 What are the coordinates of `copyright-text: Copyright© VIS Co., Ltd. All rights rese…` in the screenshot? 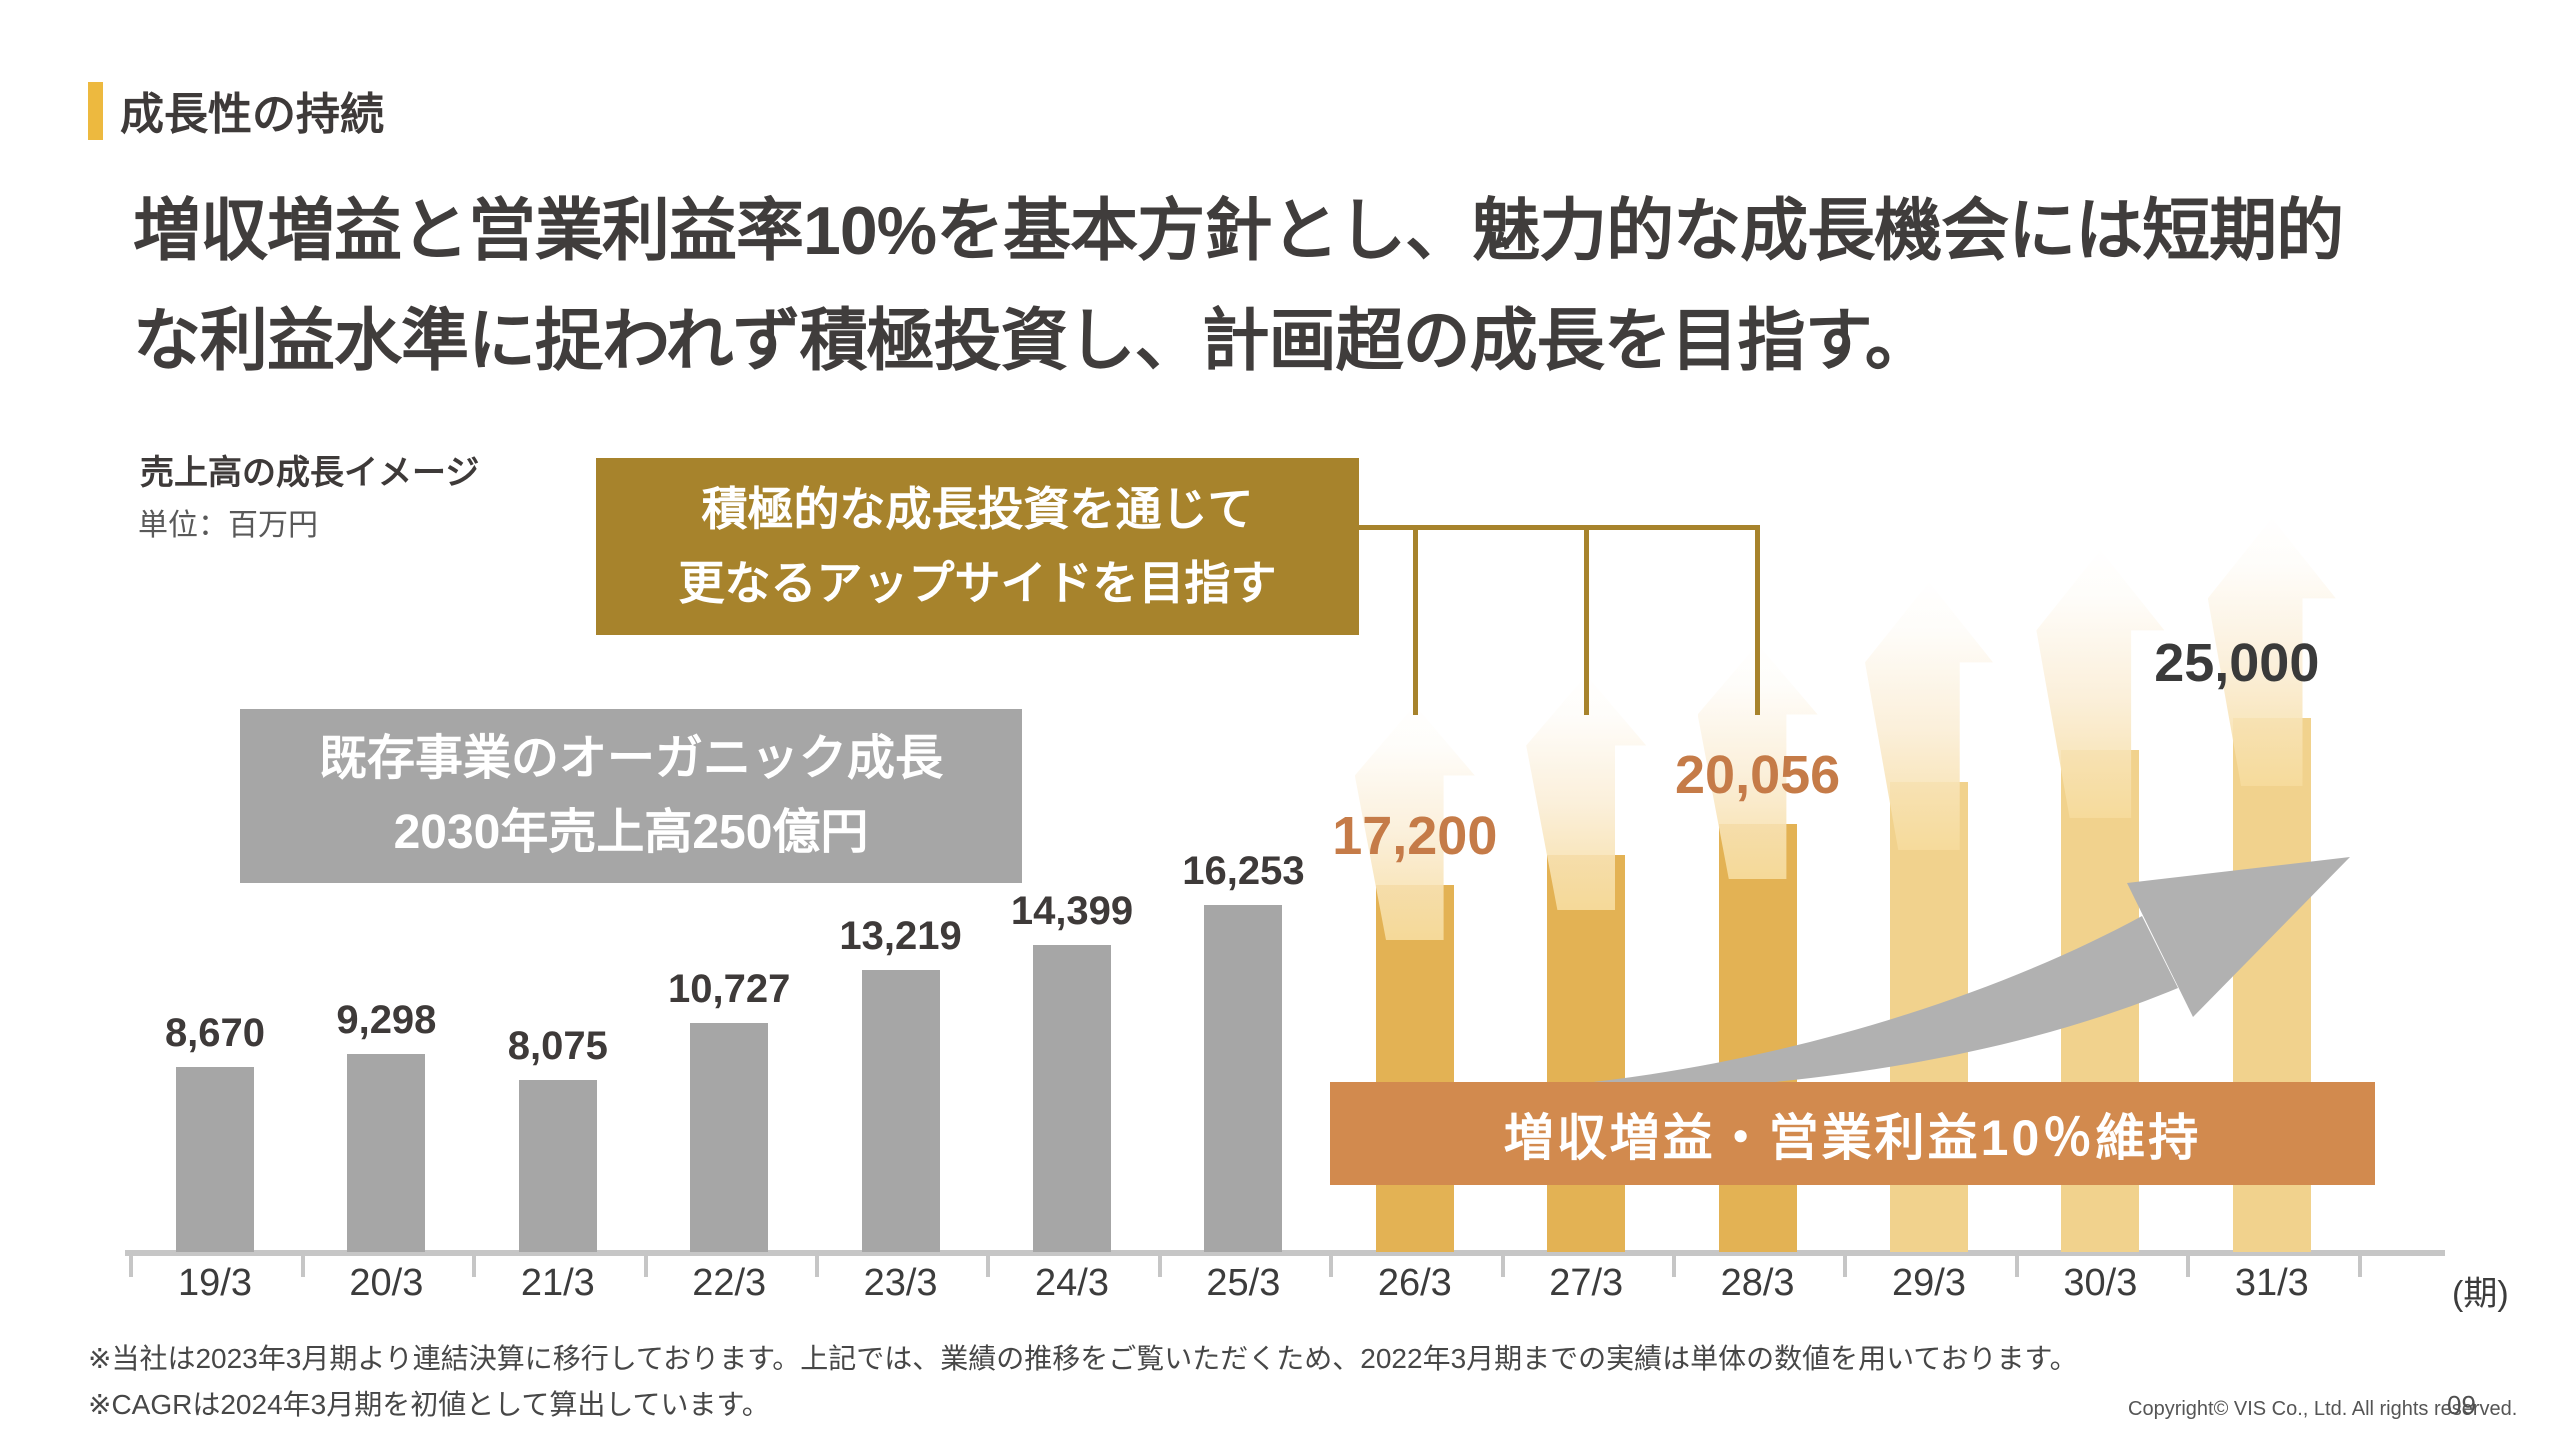 It's located at (2323, 1409).